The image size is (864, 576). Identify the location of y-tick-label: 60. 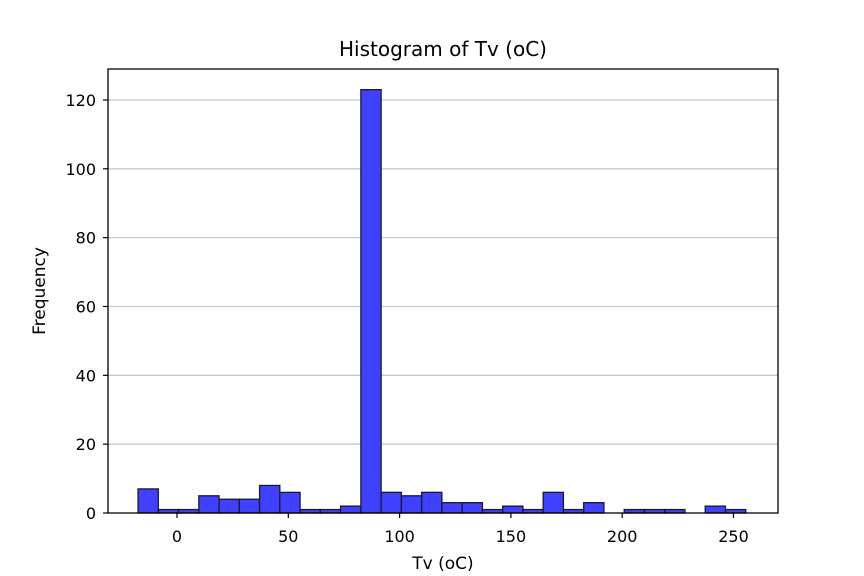
(86, 306).